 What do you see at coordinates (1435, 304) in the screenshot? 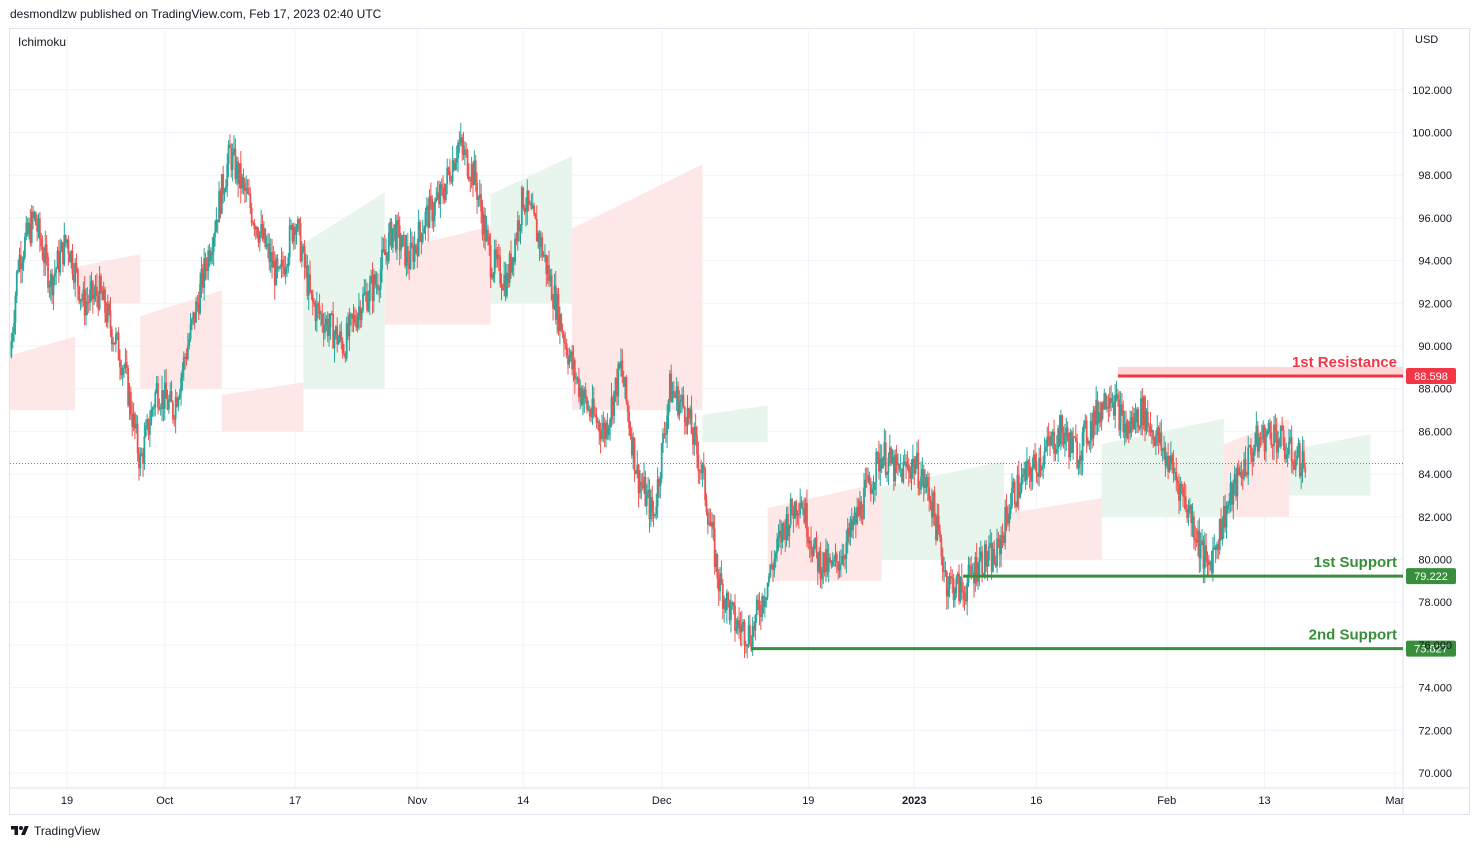
I see `y-tick-label: 92.000` at bounding box center [1435, 304].